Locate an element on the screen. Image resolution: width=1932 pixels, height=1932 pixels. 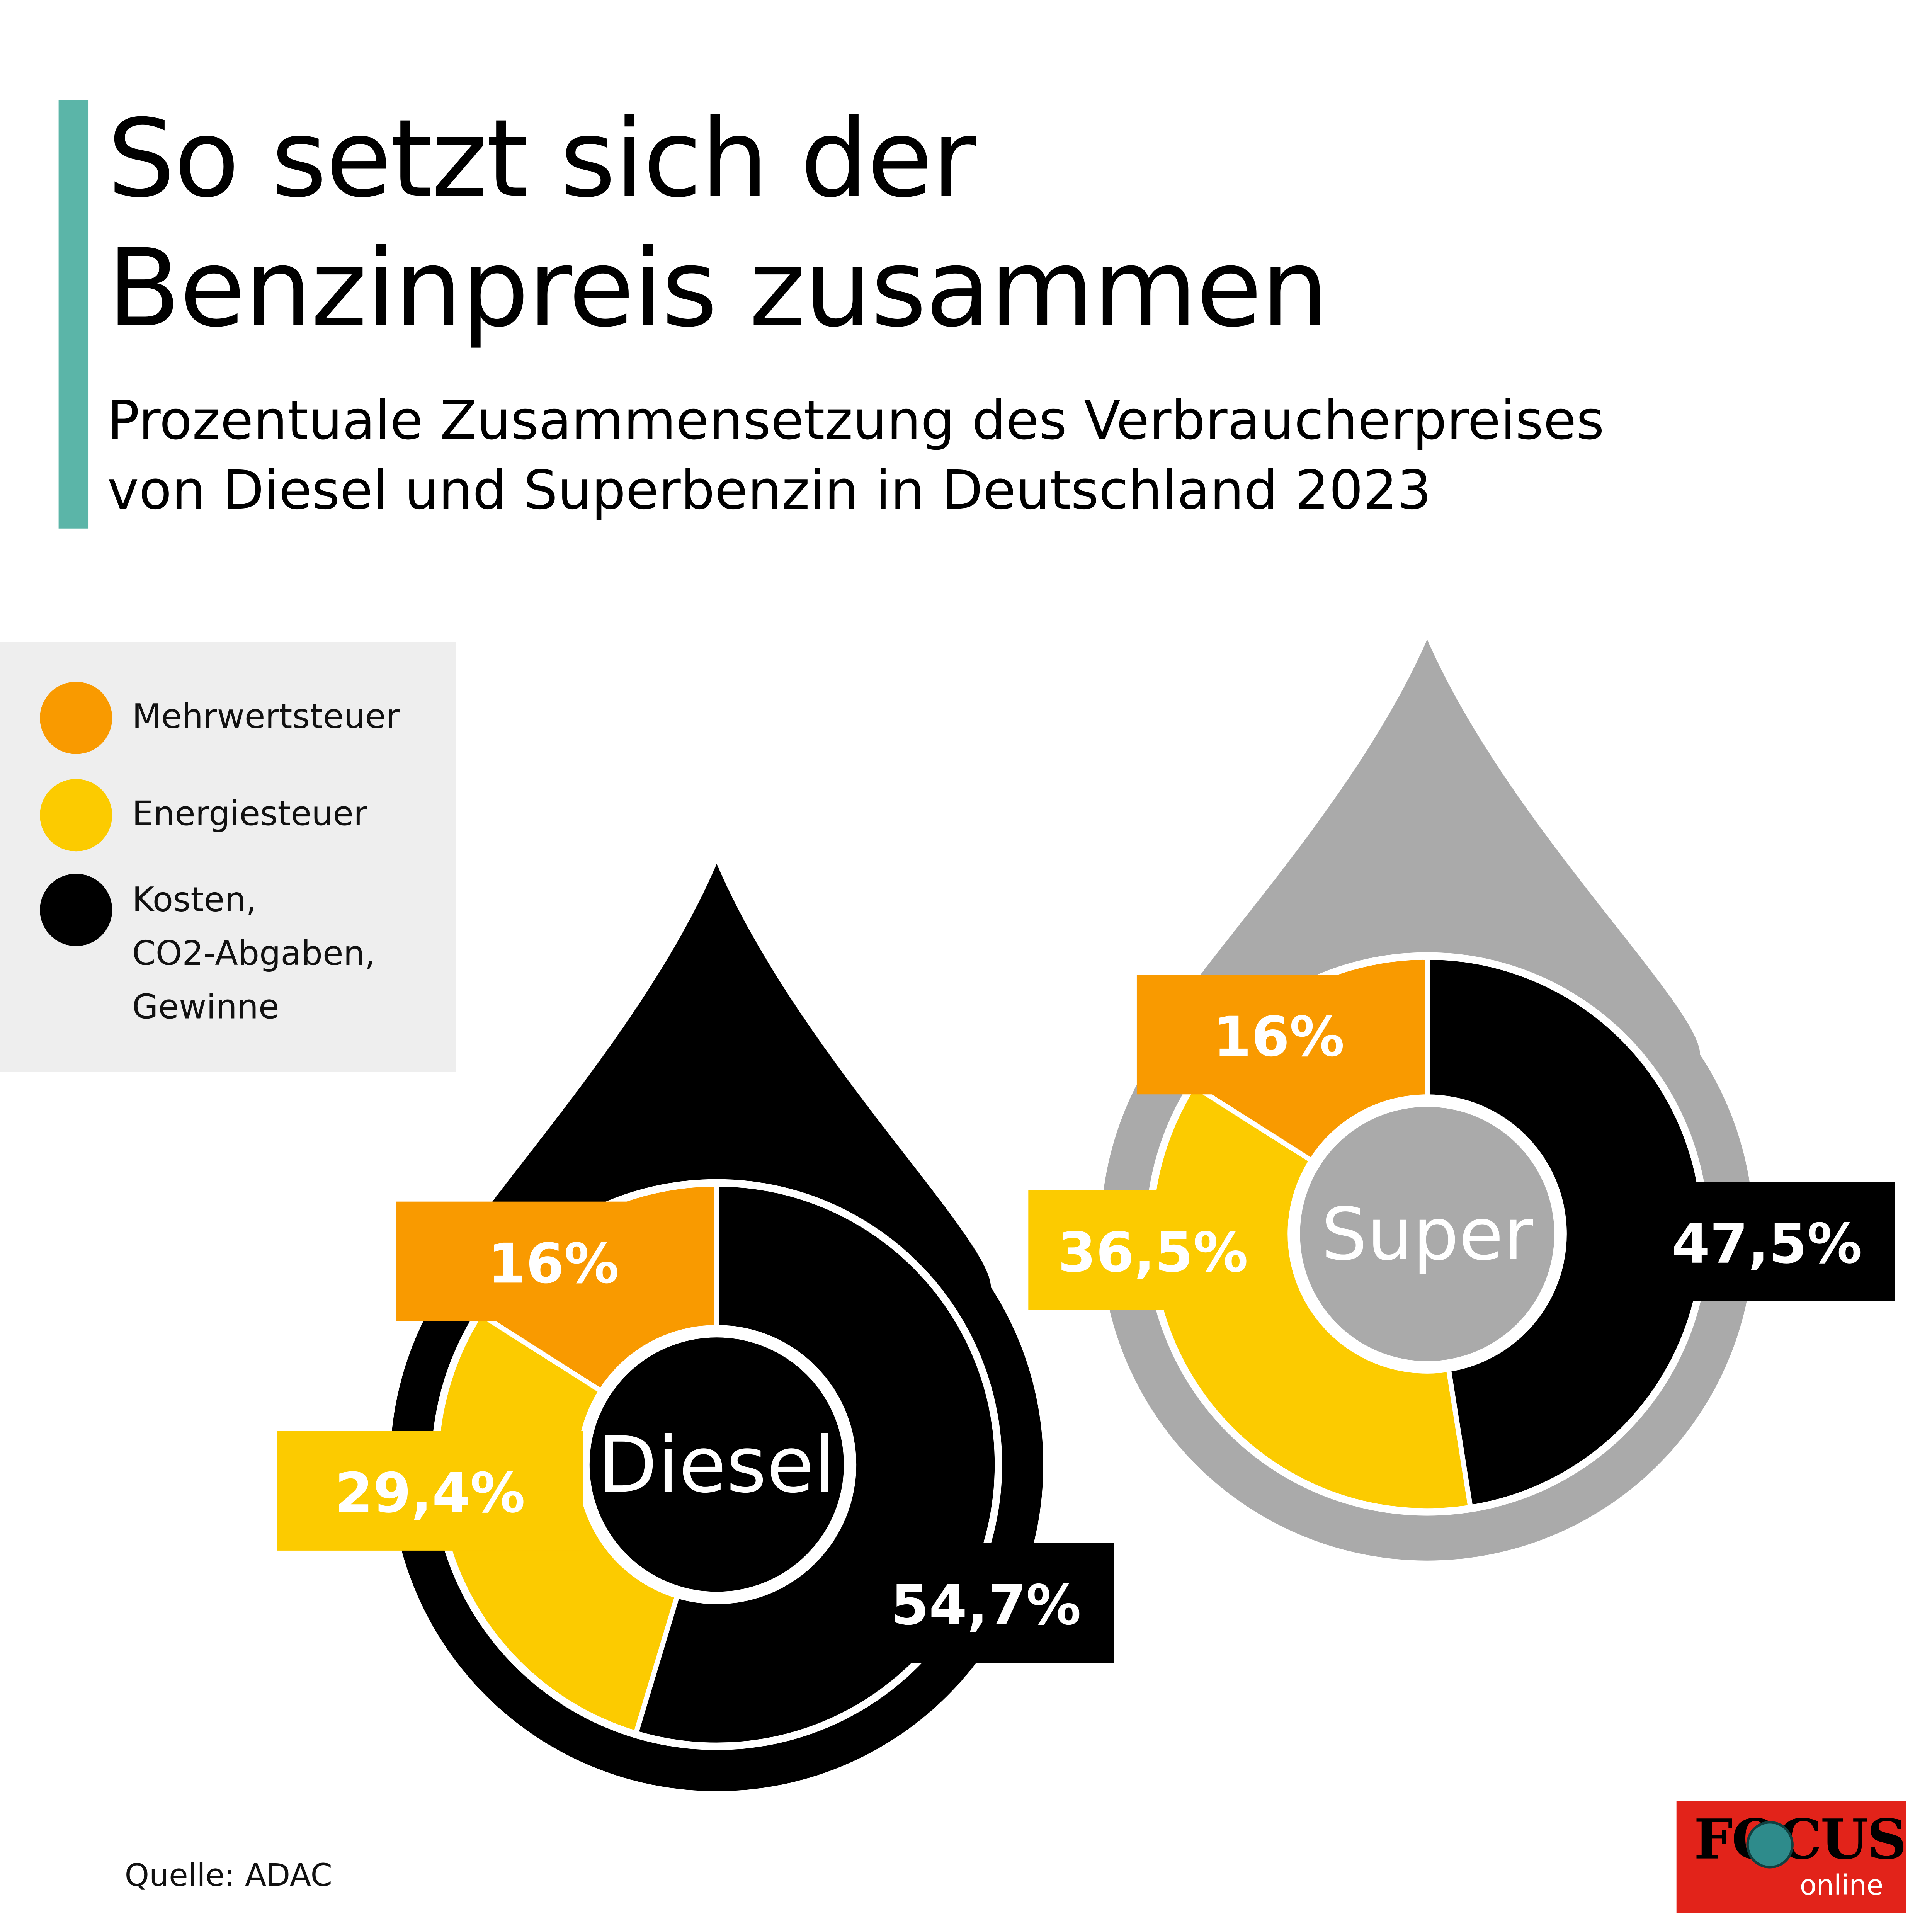
value-label: 29,4% is located at coordinates (430, 1493).